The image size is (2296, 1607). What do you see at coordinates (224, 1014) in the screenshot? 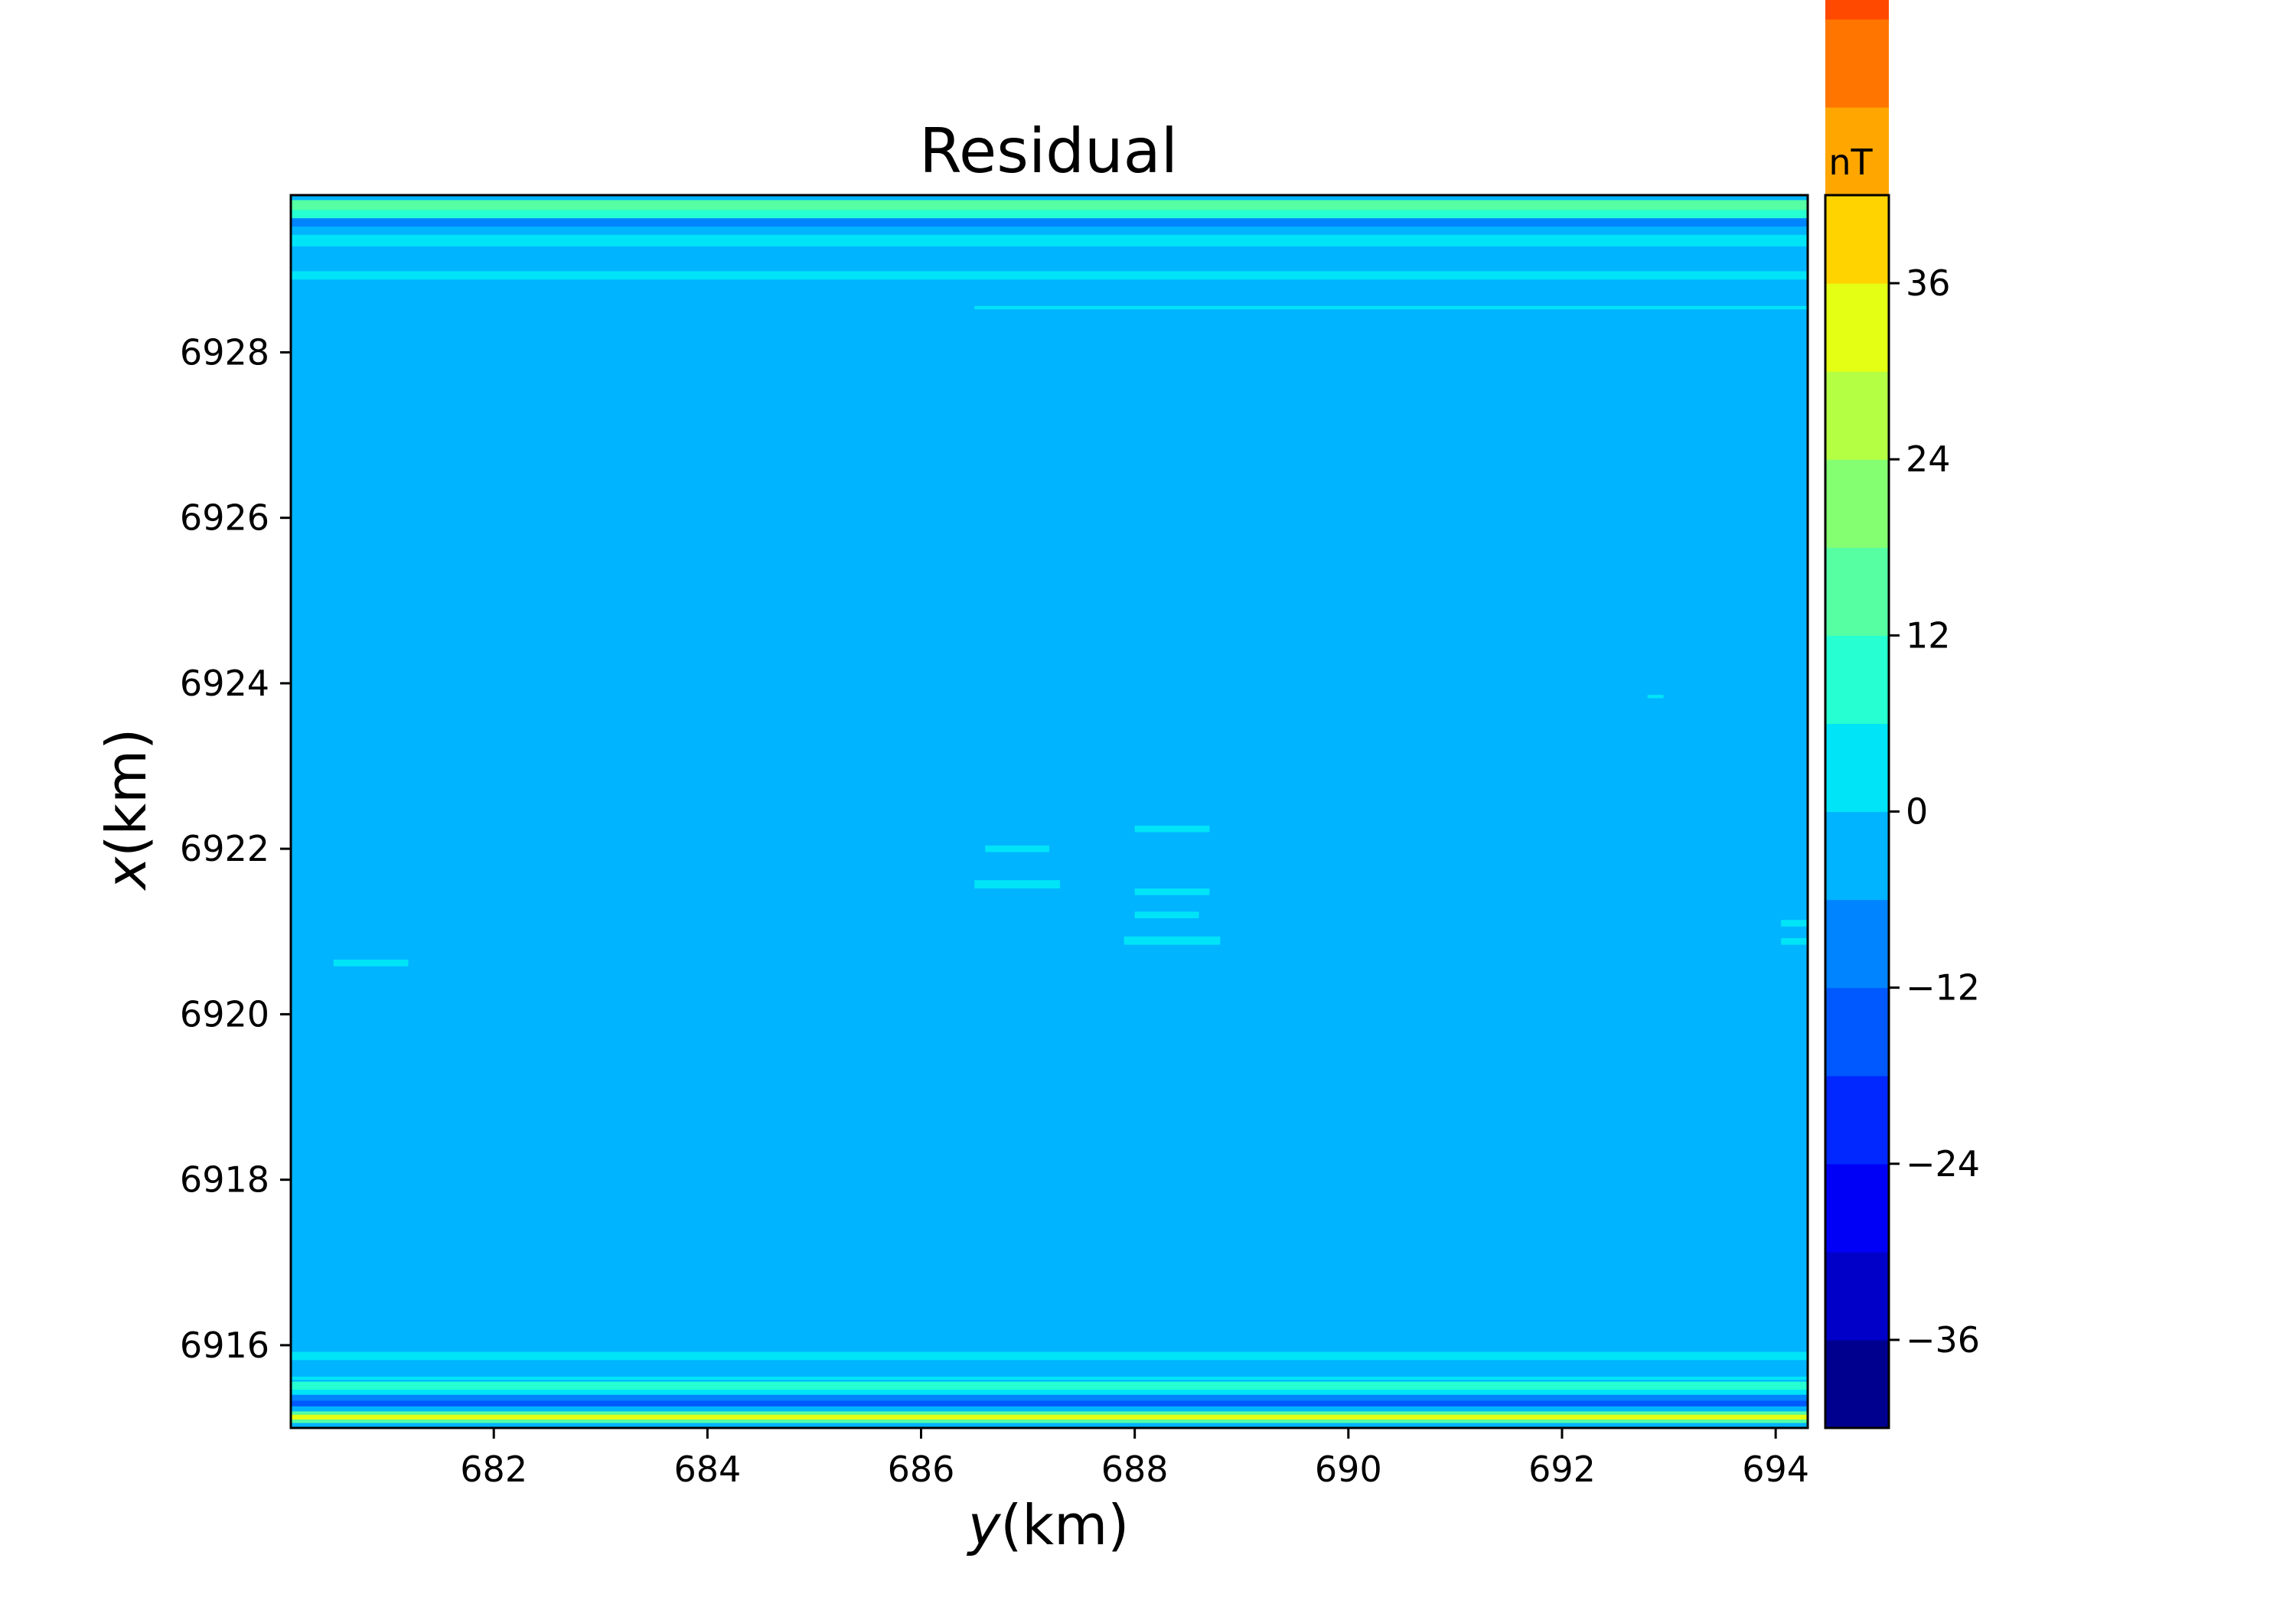
I see `y-tick-label: 6920` at bounding box center [224, 1014].